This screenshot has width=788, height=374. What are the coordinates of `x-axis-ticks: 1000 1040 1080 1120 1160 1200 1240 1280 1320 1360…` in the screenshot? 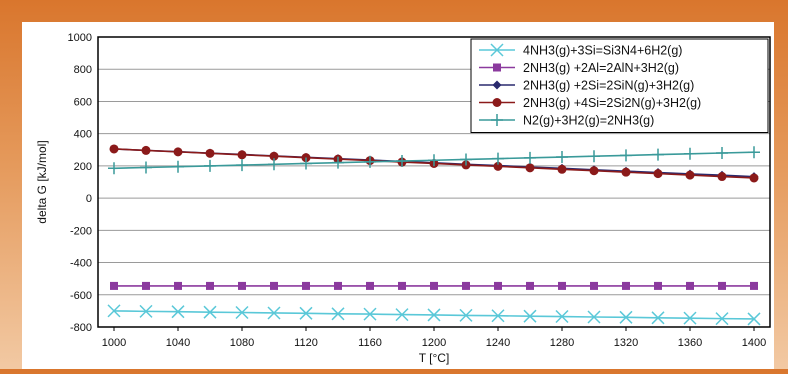 It's located at (434, 338).